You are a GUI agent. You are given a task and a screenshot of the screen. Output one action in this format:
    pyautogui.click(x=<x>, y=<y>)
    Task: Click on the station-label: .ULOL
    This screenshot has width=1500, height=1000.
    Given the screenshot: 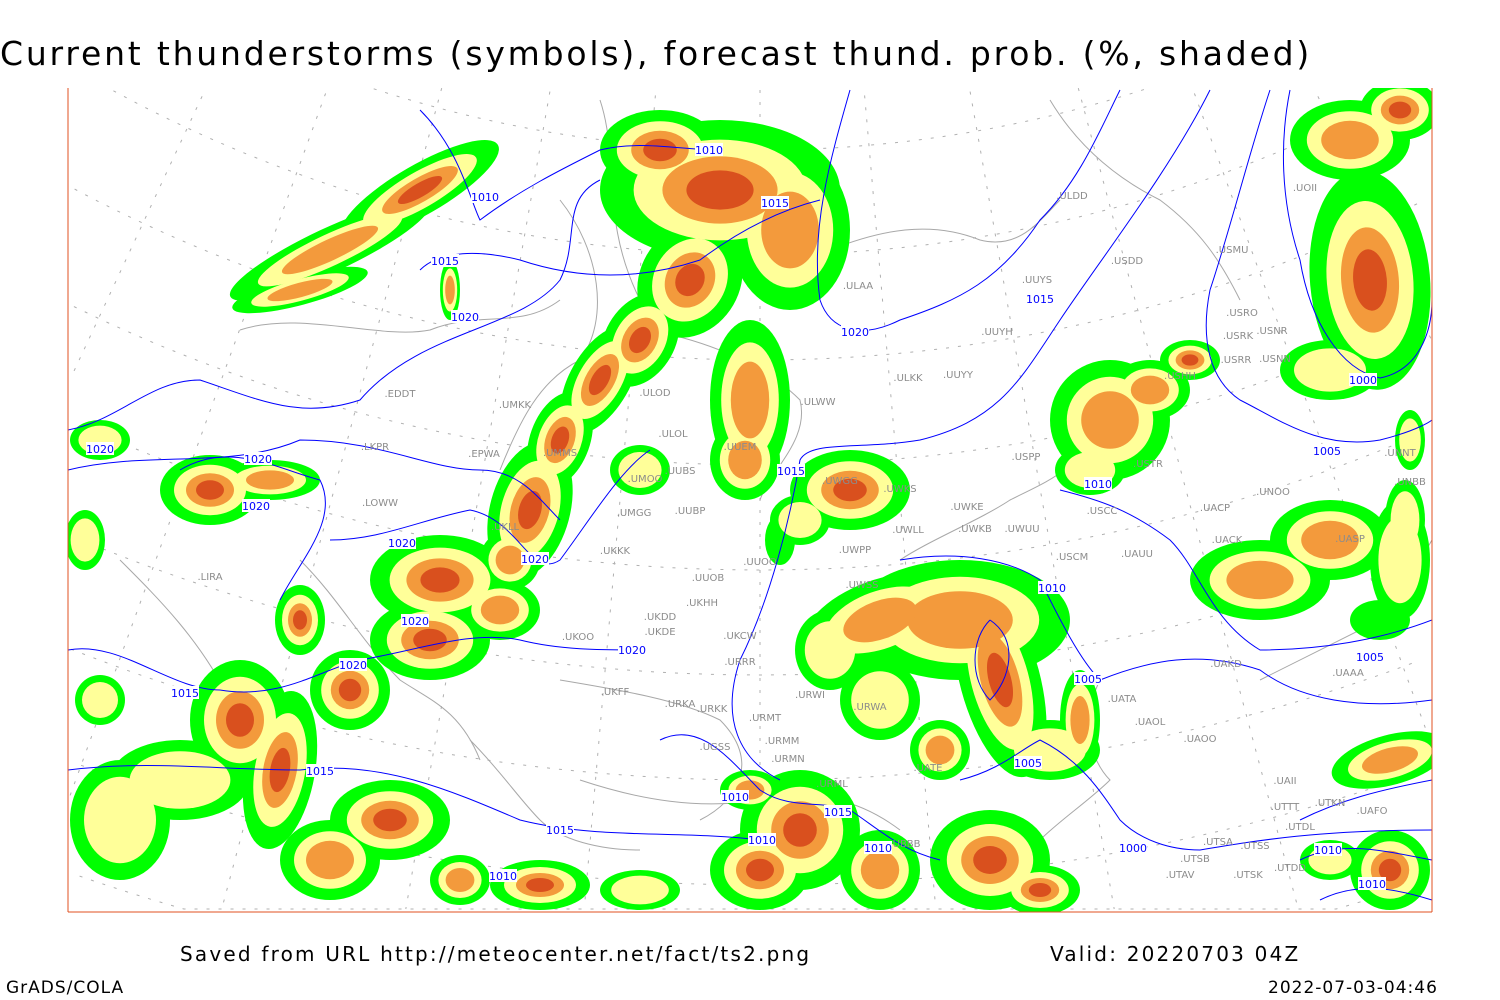 What is the action you would take?
    pyautogui.click(x=673, y=434)
    